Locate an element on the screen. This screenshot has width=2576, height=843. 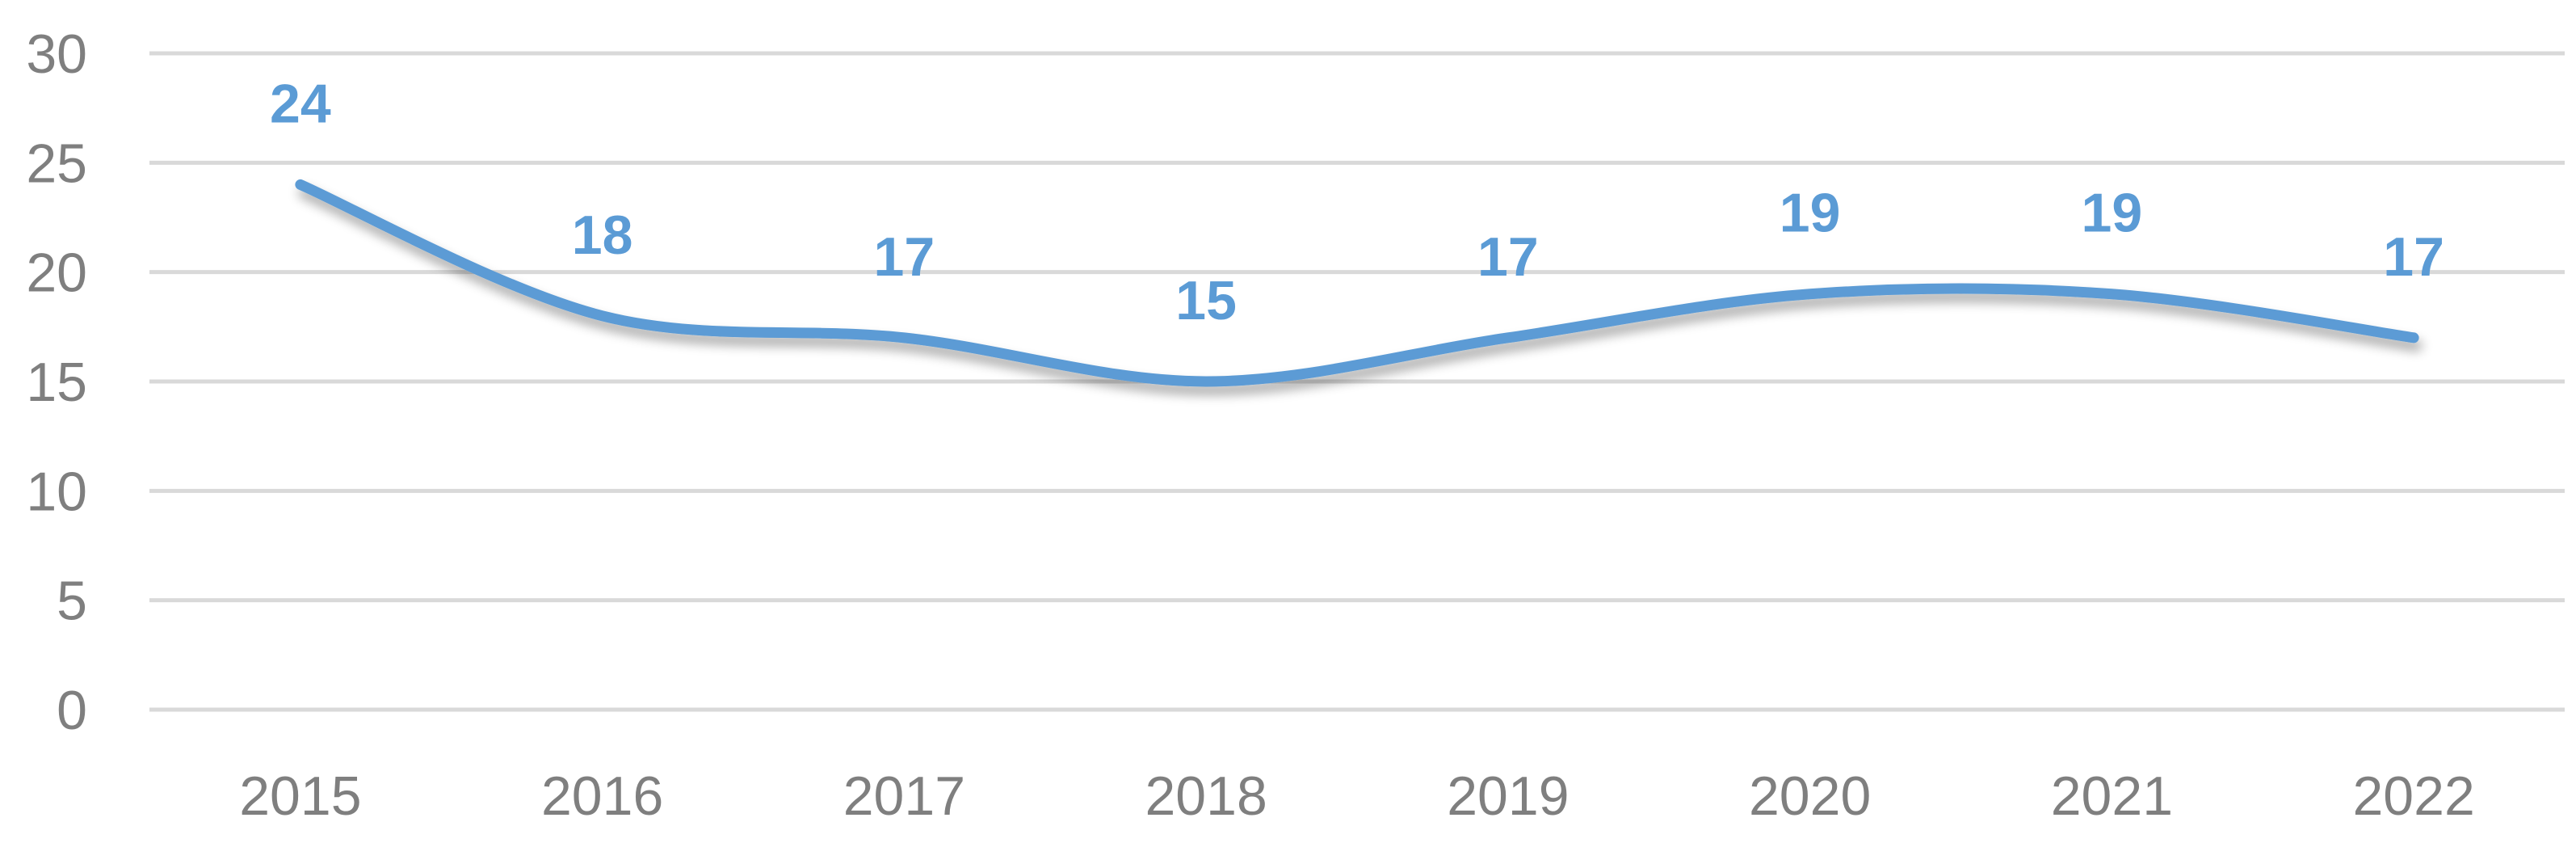
x-tick-label: 2022 is located at coordinates (2413, 796).